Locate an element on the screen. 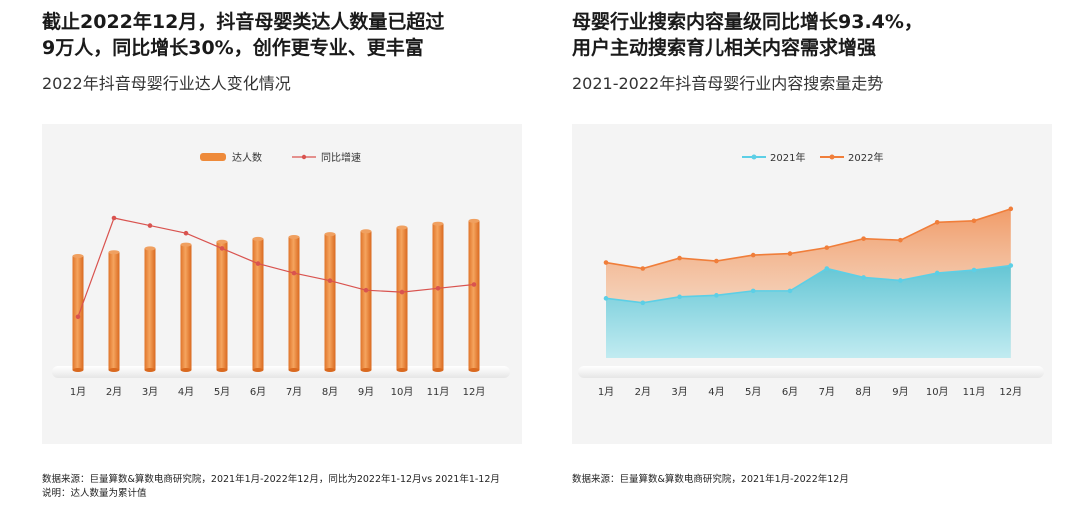 This screenshot has width=1080, height=514. legend-marker-2021 is located at coordinates (754, 157).